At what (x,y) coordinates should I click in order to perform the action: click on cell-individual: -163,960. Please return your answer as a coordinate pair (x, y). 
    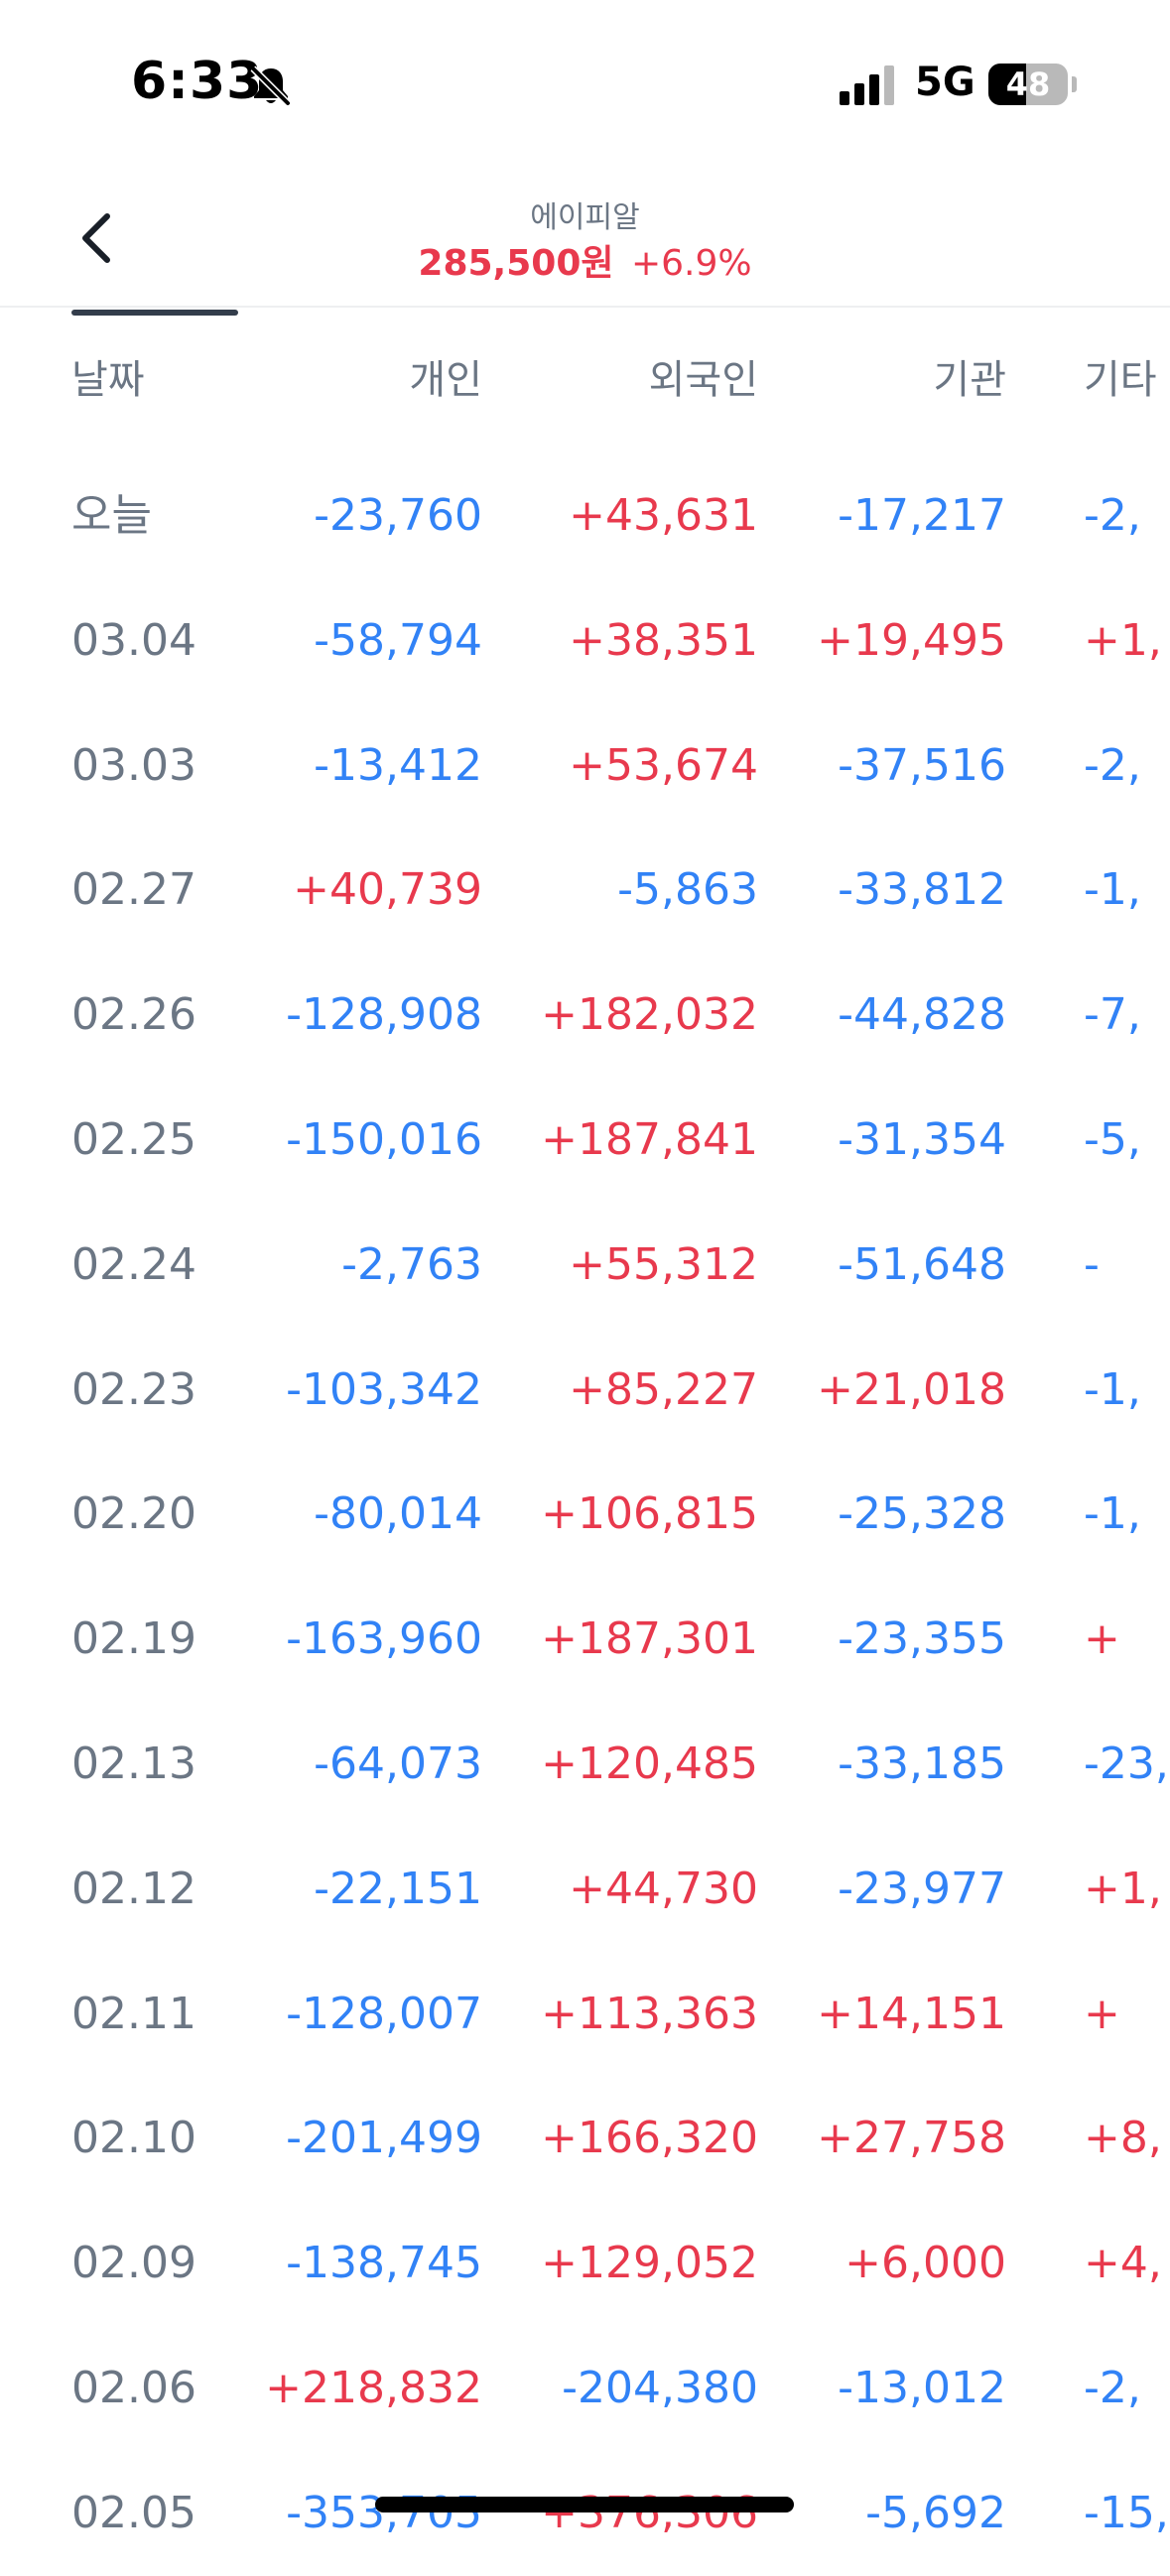
    Looking at the image, I should click on (384, 1639).